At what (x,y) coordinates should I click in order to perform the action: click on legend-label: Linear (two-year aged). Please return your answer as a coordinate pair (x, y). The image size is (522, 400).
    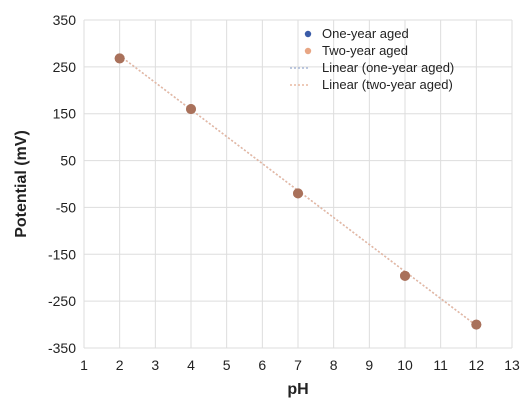
    Looking at the image, I should click on (387, 84).